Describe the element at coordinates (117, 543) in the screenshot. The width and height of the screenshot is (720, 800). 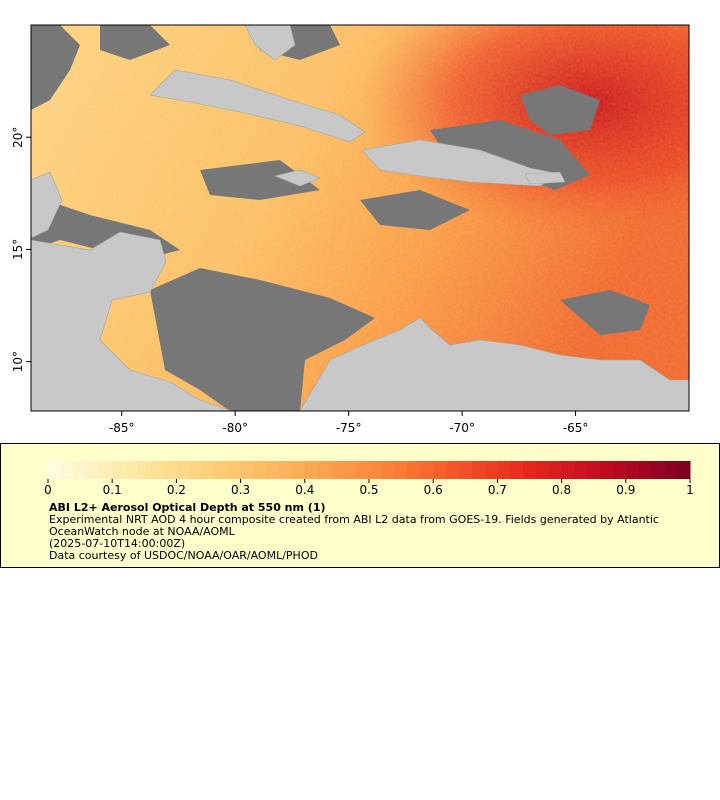
I see `legend-timestamp: (2025-07-10T14:00:00Z)` at that location.